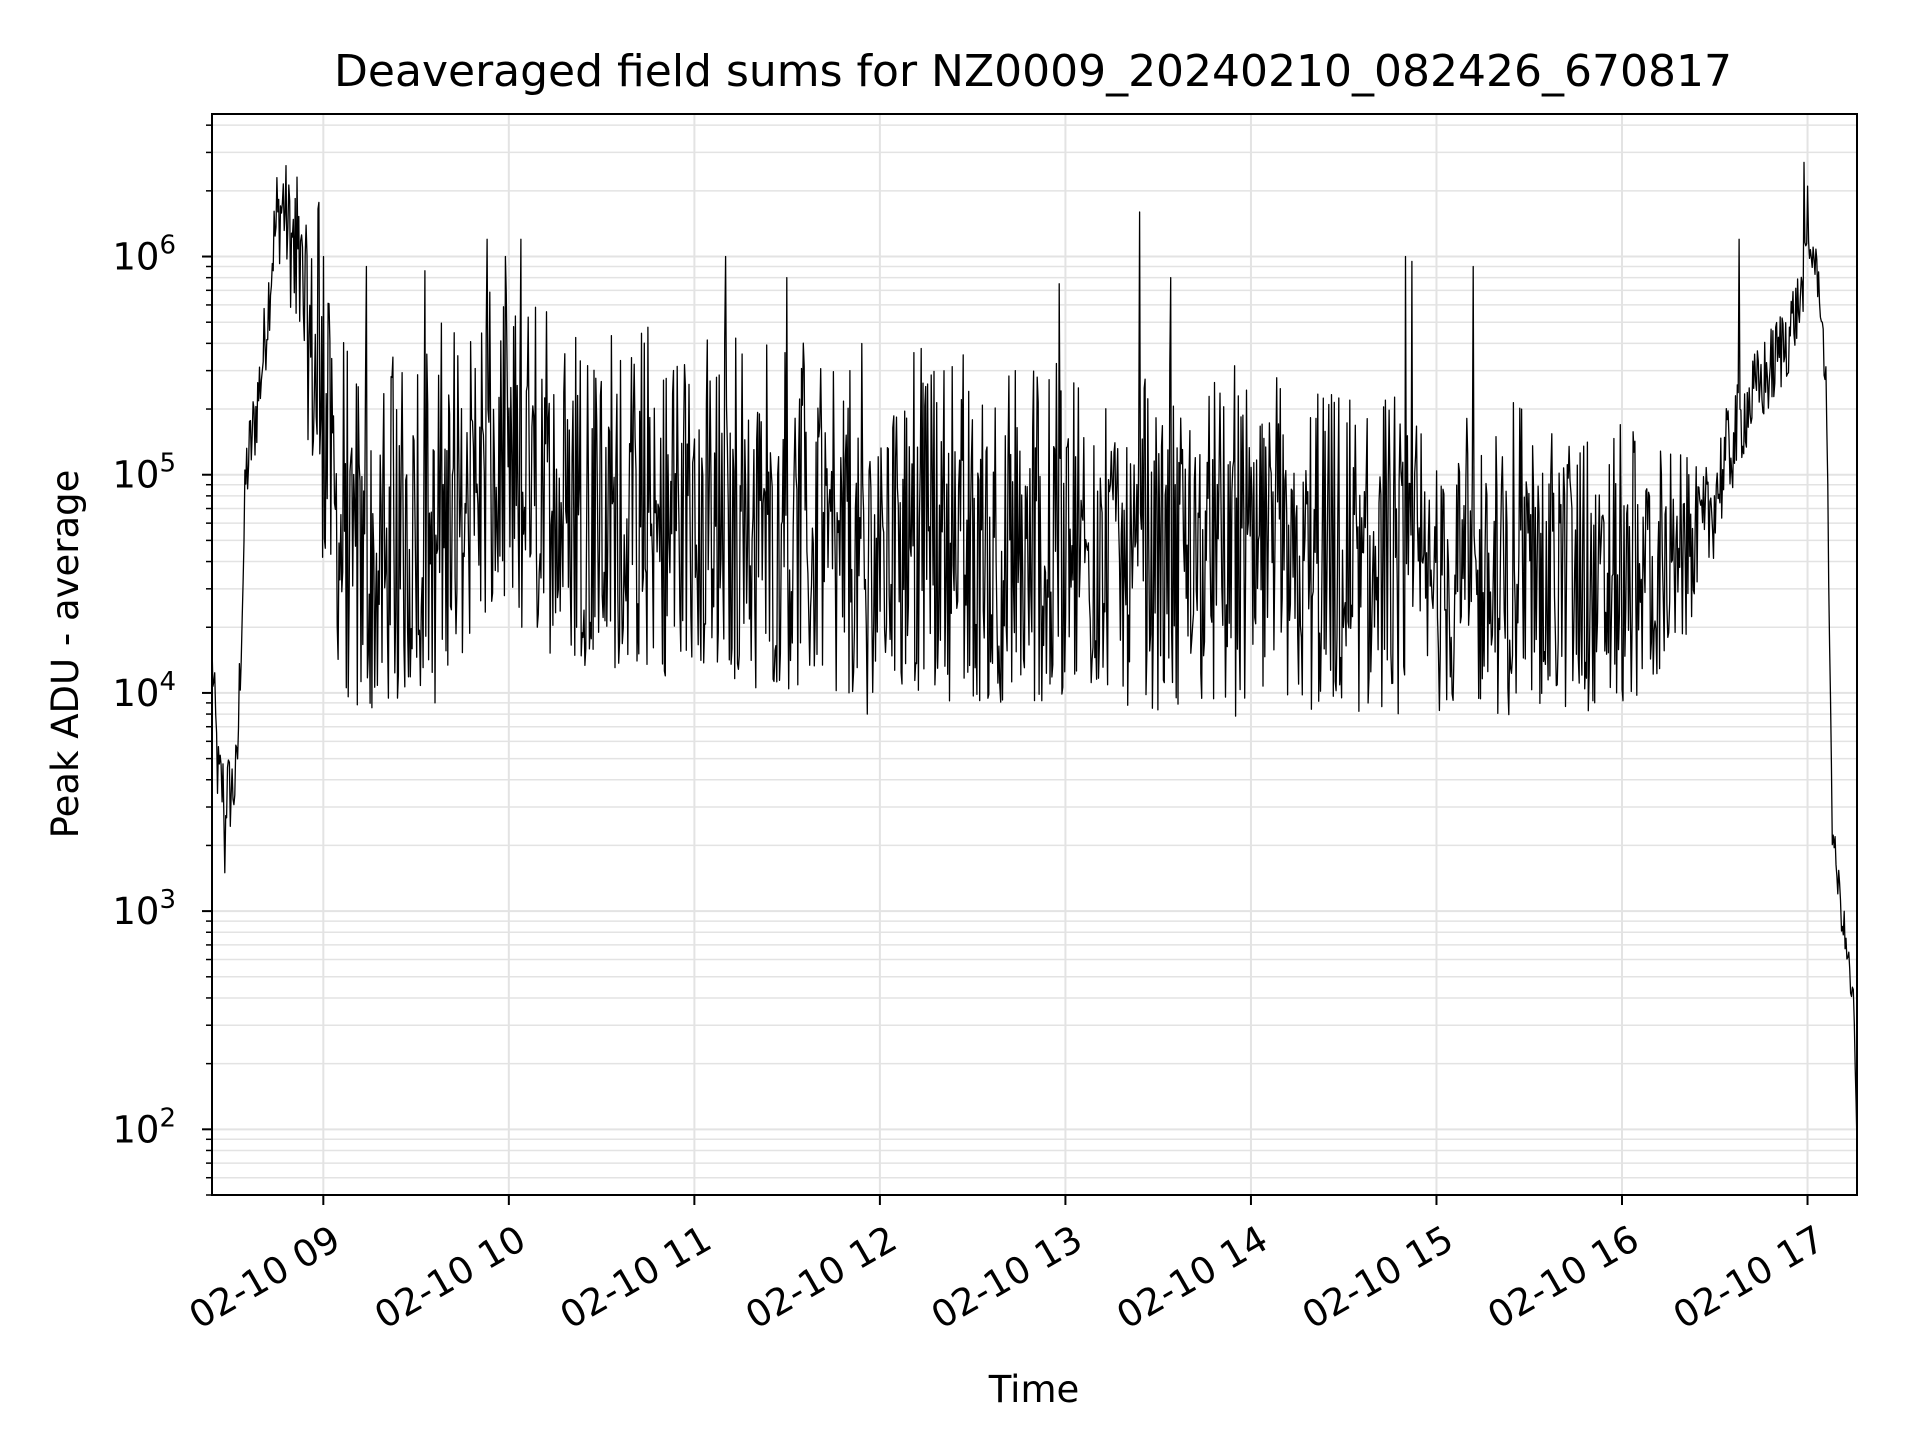 The width and height of the screenshot is (1920, 1440). Describe the element at coordinates (144, 1127) in the screenshot. I see `y-tick-label: 102` at that location.